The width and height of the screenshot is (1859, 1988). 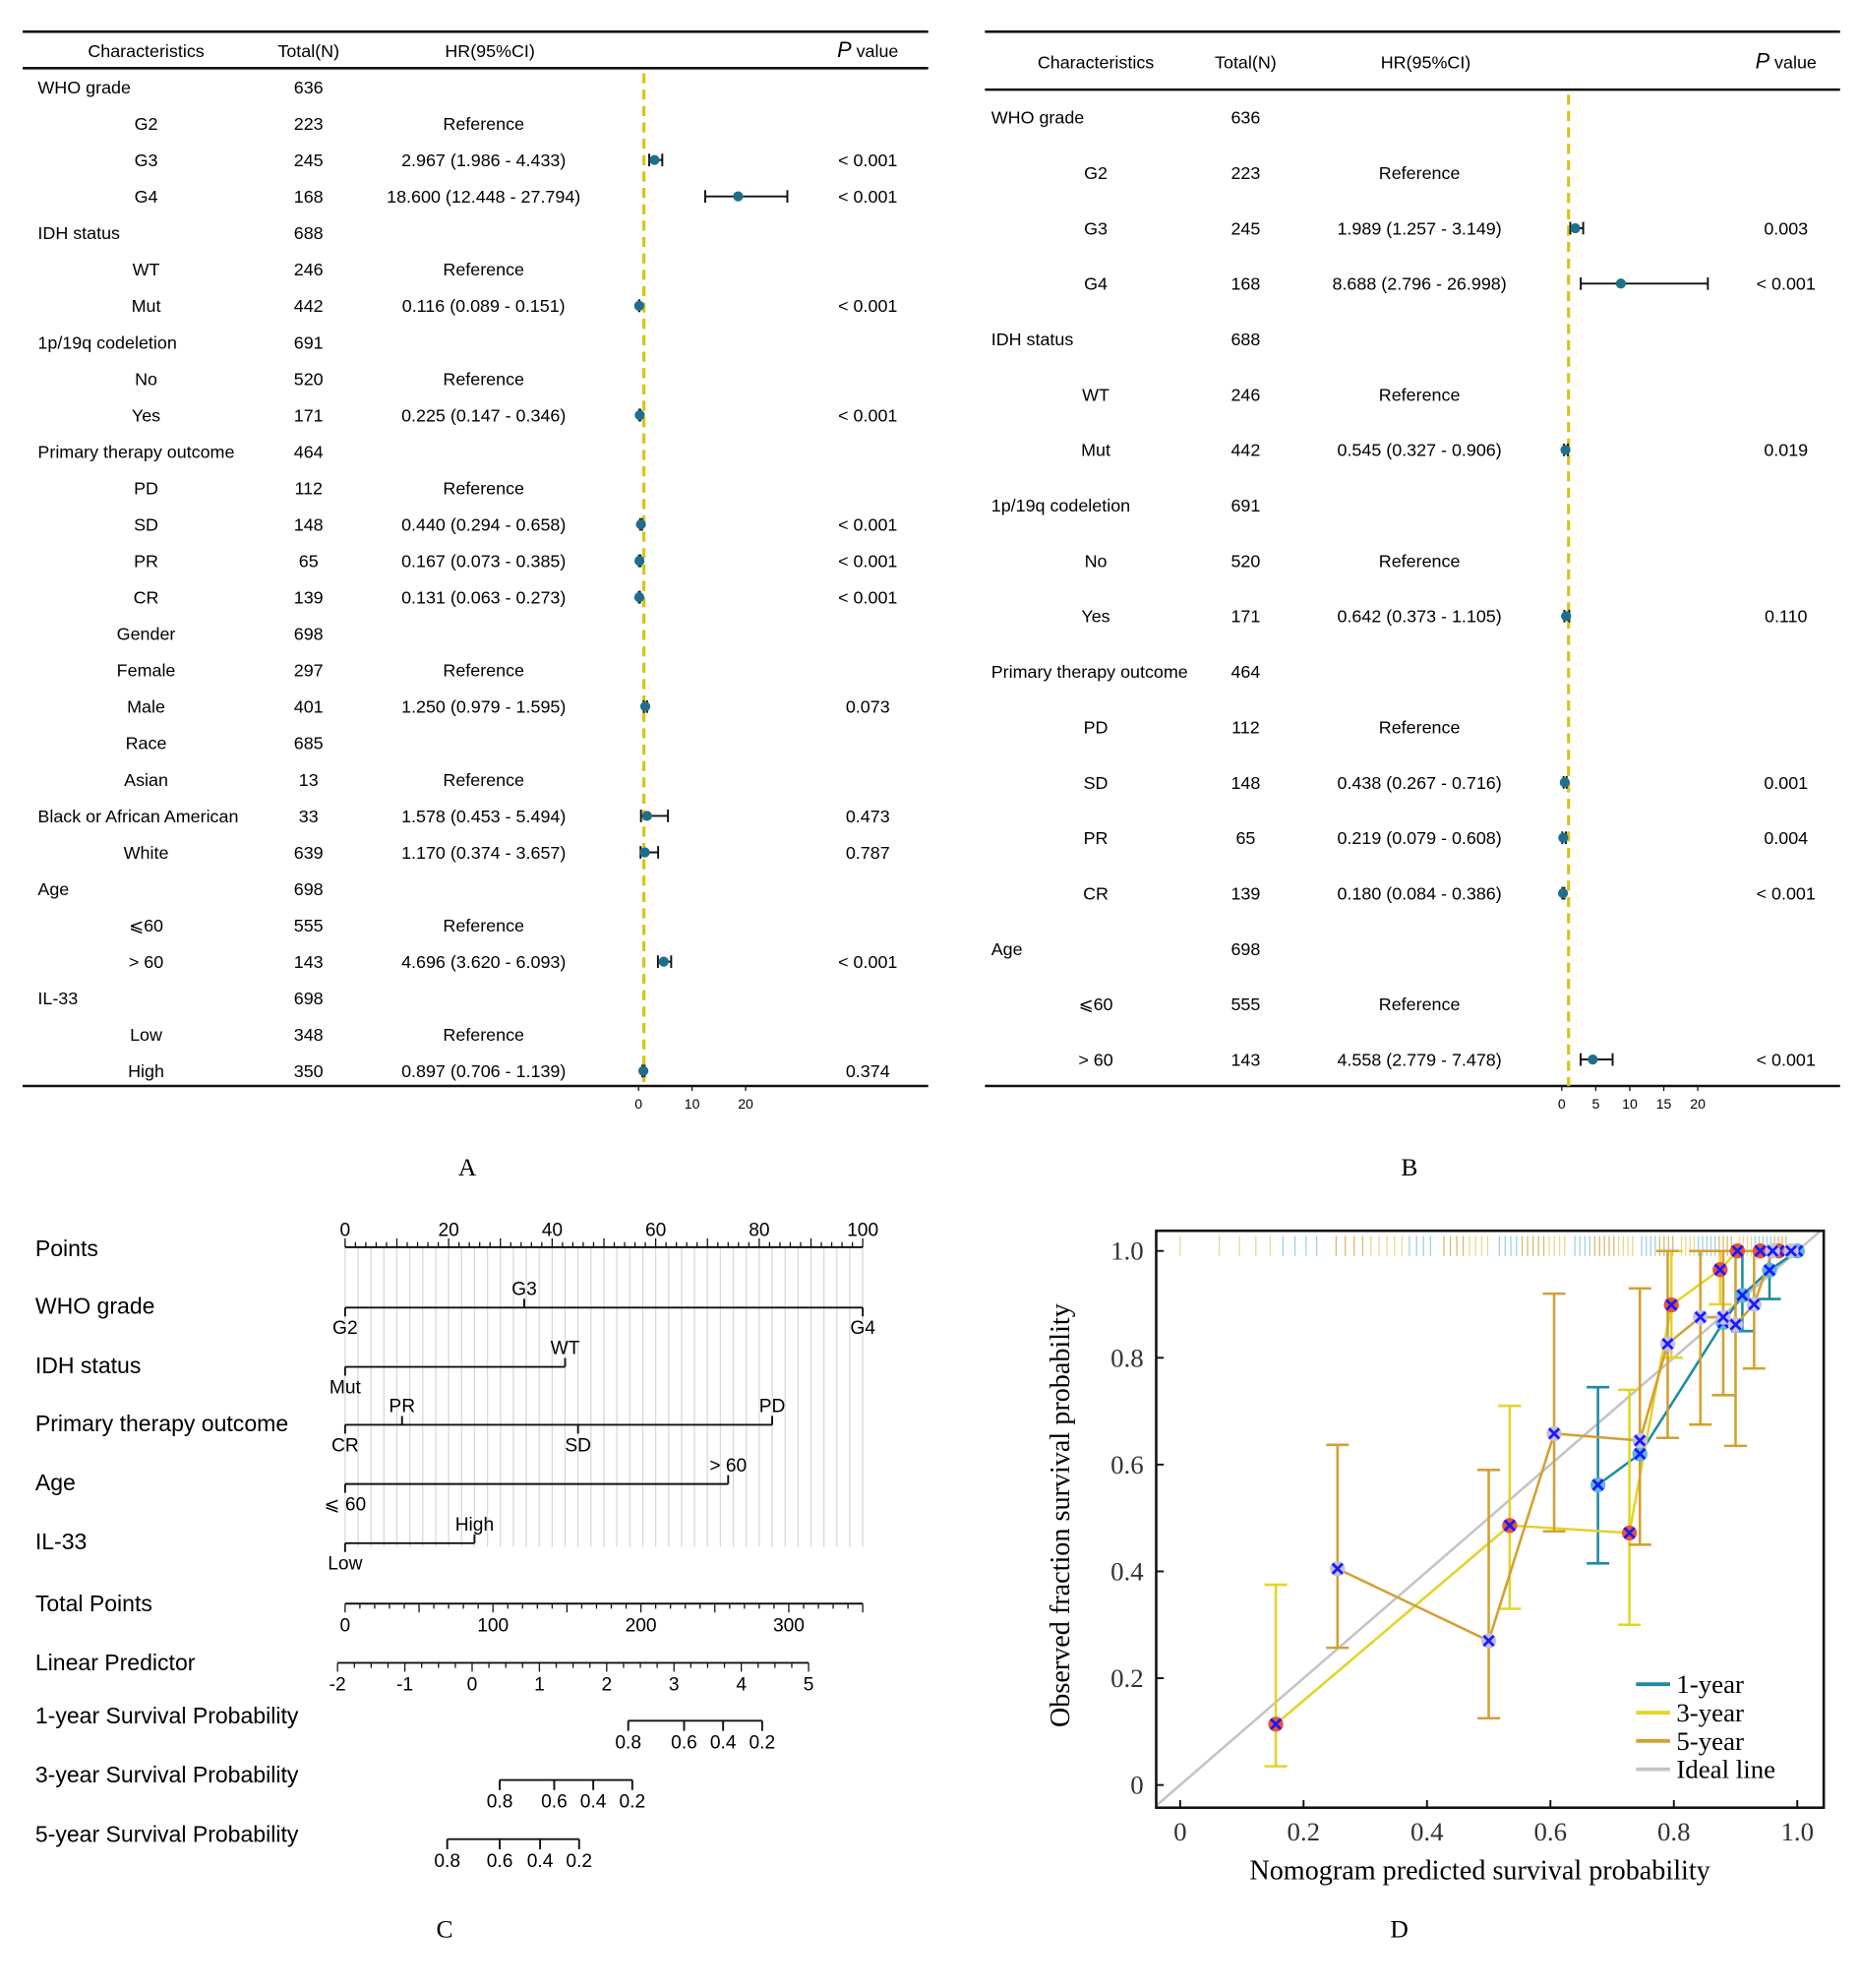 I want to click on row-total: 223, so click(x=309, y=124).